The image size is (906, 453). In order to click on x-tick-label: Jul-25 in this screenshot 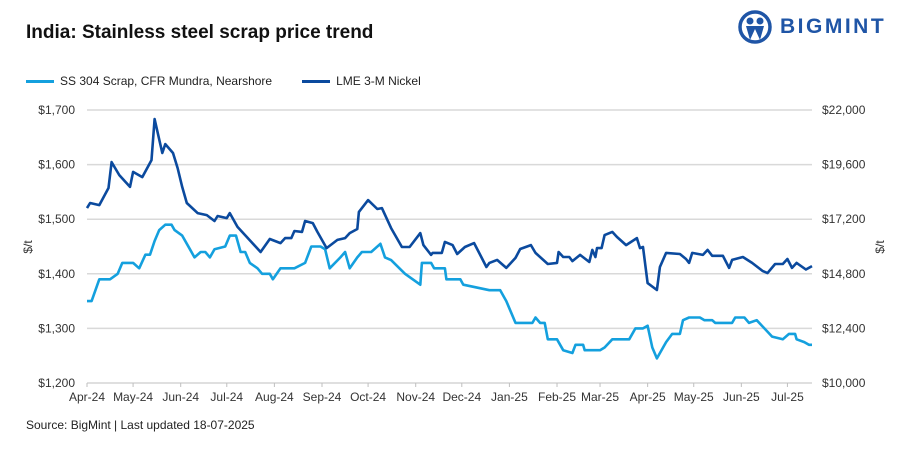, I will do `click(787, 397)`.